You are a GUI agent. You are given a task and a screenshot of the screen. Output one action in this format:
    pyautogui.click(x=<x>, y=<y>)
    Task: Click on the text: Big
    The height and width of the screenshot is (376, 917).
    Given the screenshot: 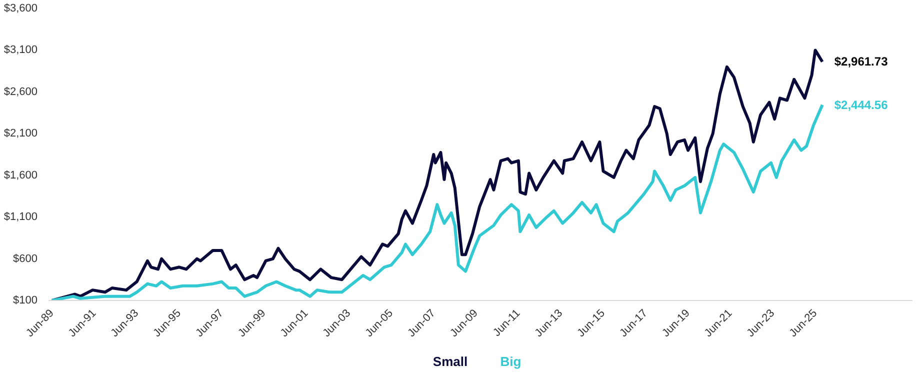 What is the action you would take?
    pyautogui.click(x=511, y=361)
    